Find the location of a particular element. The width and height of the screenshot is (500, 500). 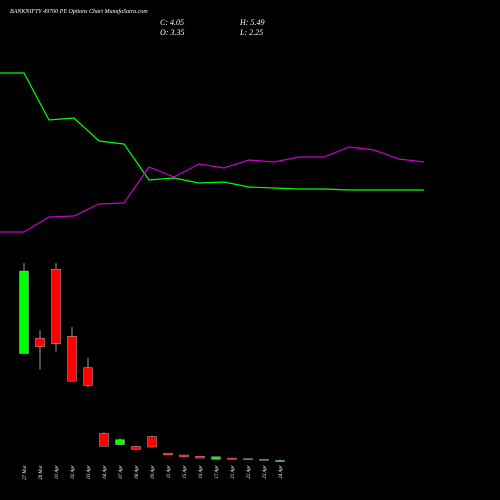

x-tick-label: 24 Apr is located at coordinates (281, 472).